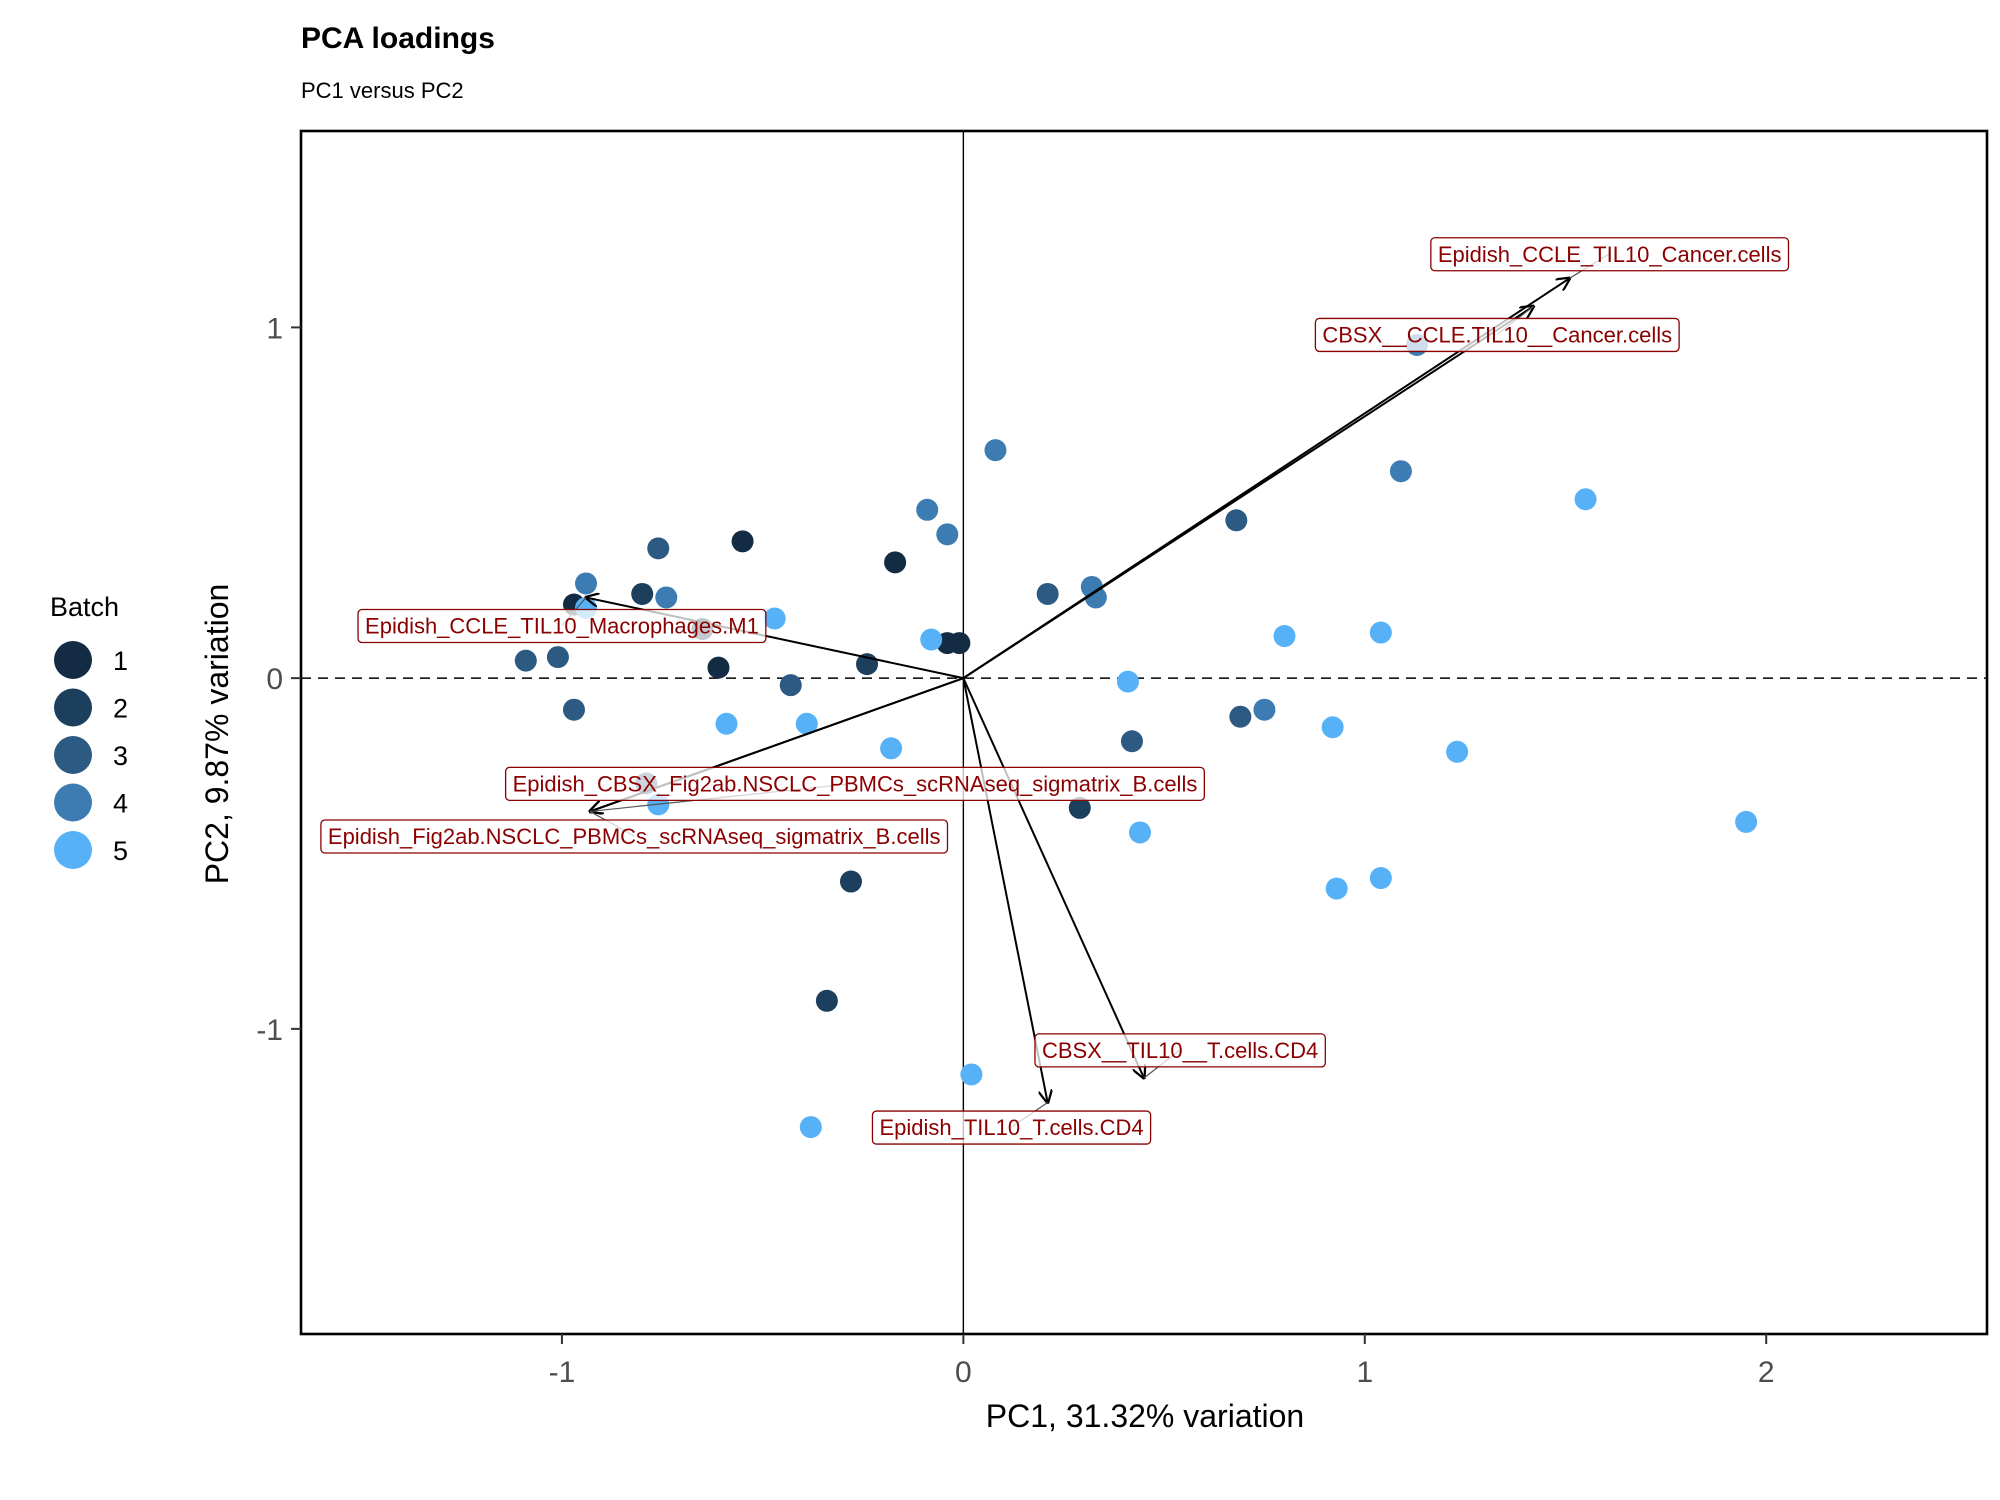  What do you see at coordinates (217, 734) in the screenshot?
I see `y-axis-title: PC2, 9.87% variation` at bounding box center [217, 734].